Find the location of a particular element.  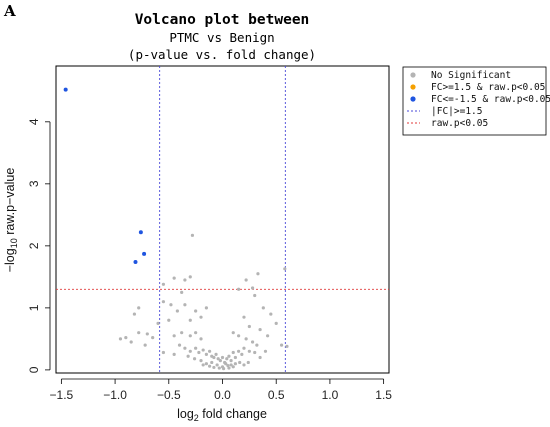

y-tick-label: 2 is located at coordinates (34, 245).